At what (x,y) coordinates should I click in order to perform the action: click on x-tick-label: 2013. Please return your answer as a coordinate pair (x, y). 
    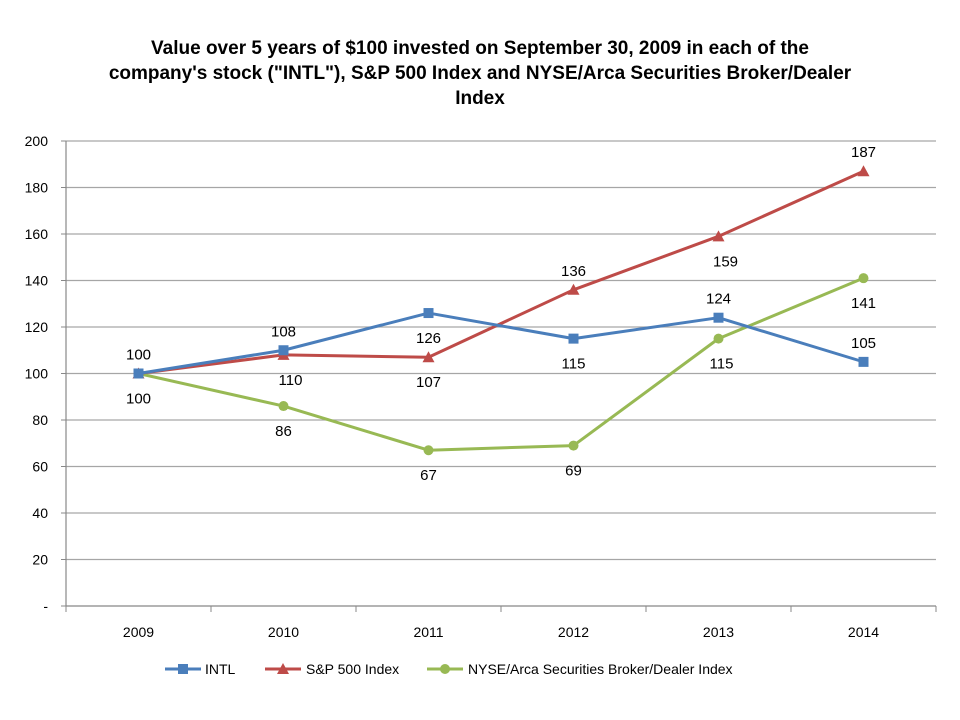
    Looking at the image, I should click on (718, 632).